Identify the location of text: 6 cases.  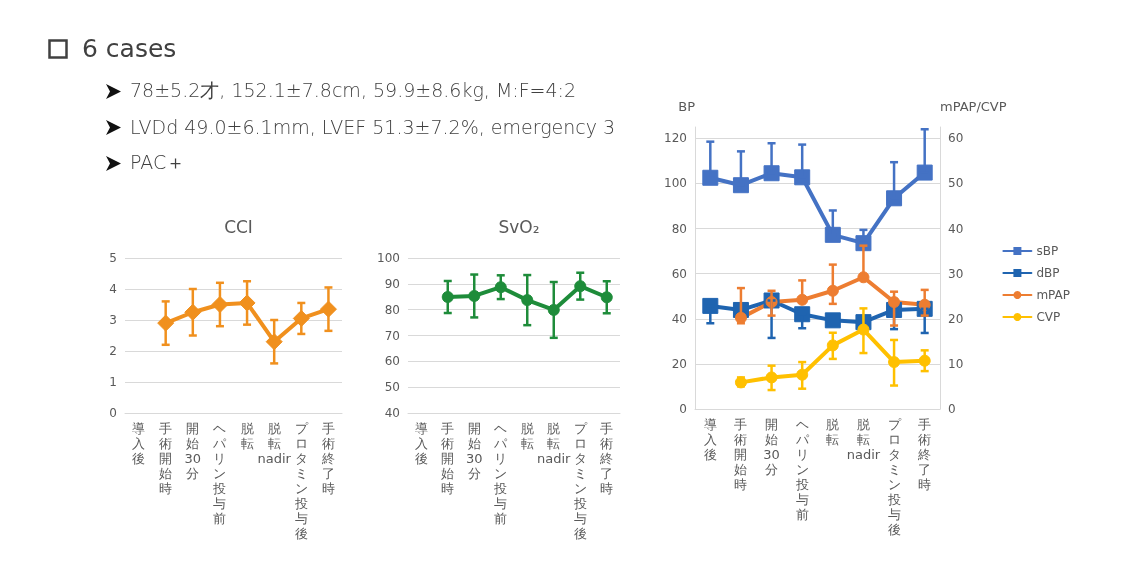
(129, 48).